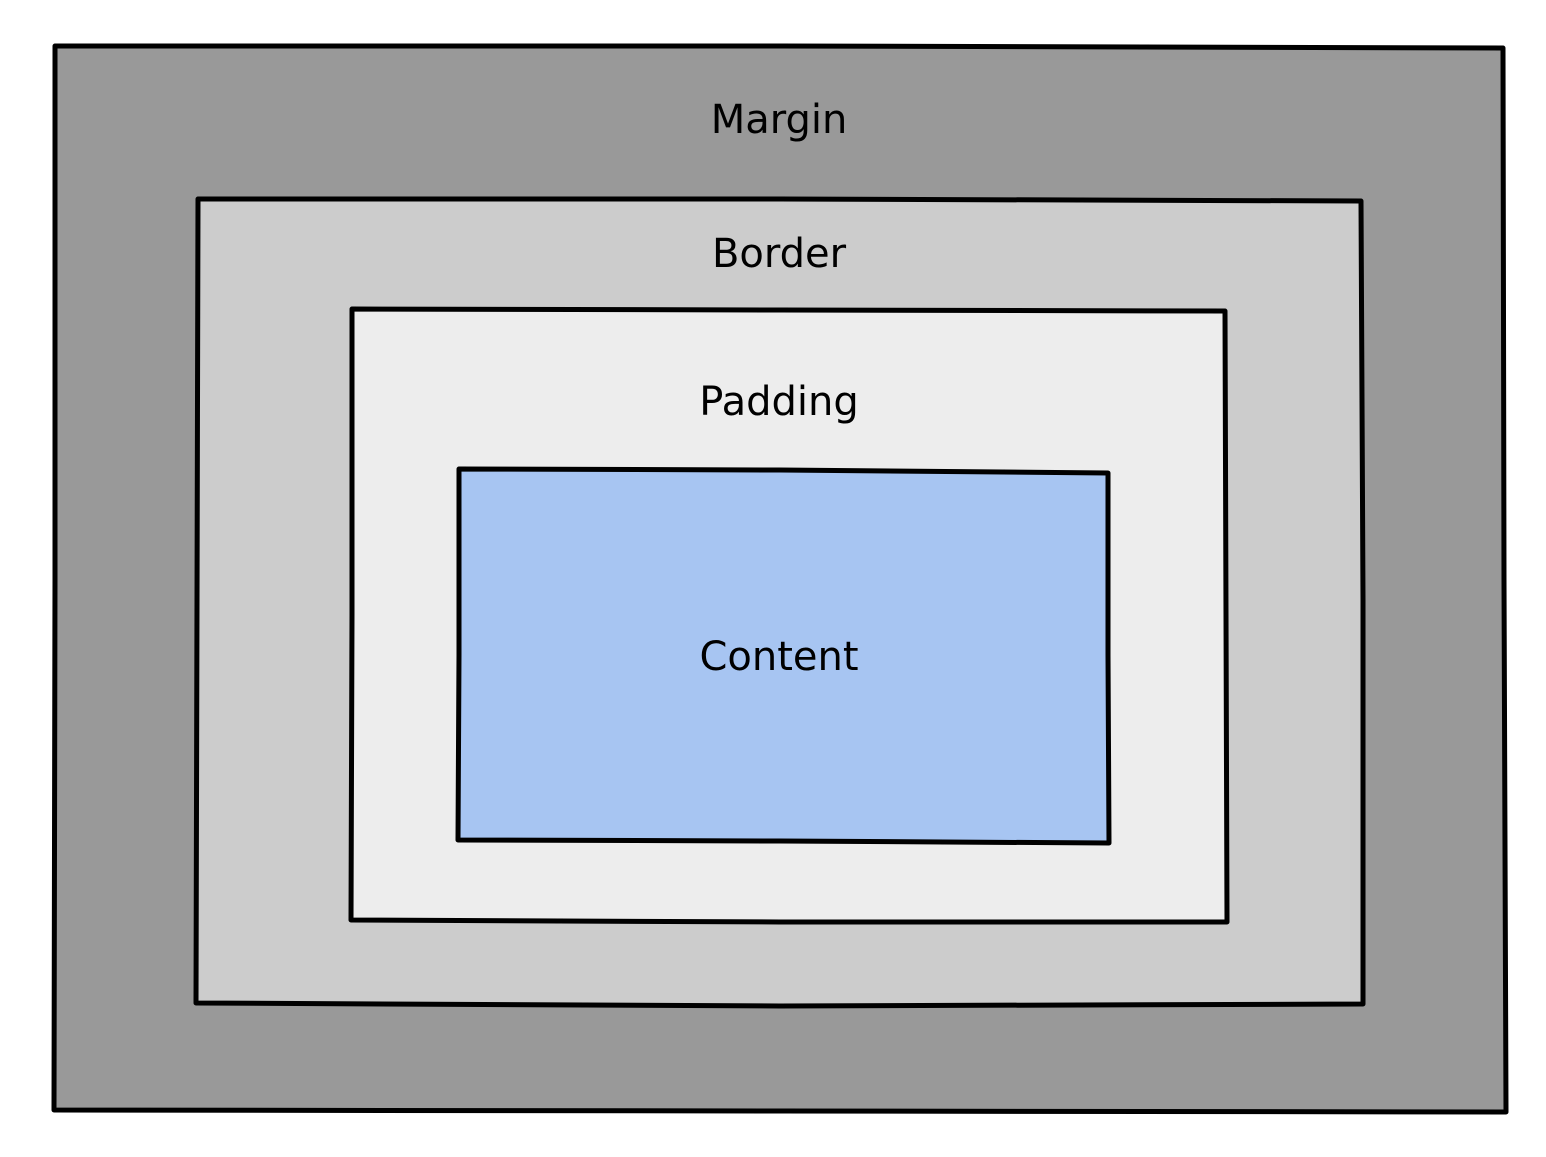 This screenshot has width=1546, height=1157. I want to click on content-layer: Content, so click(783, 656).